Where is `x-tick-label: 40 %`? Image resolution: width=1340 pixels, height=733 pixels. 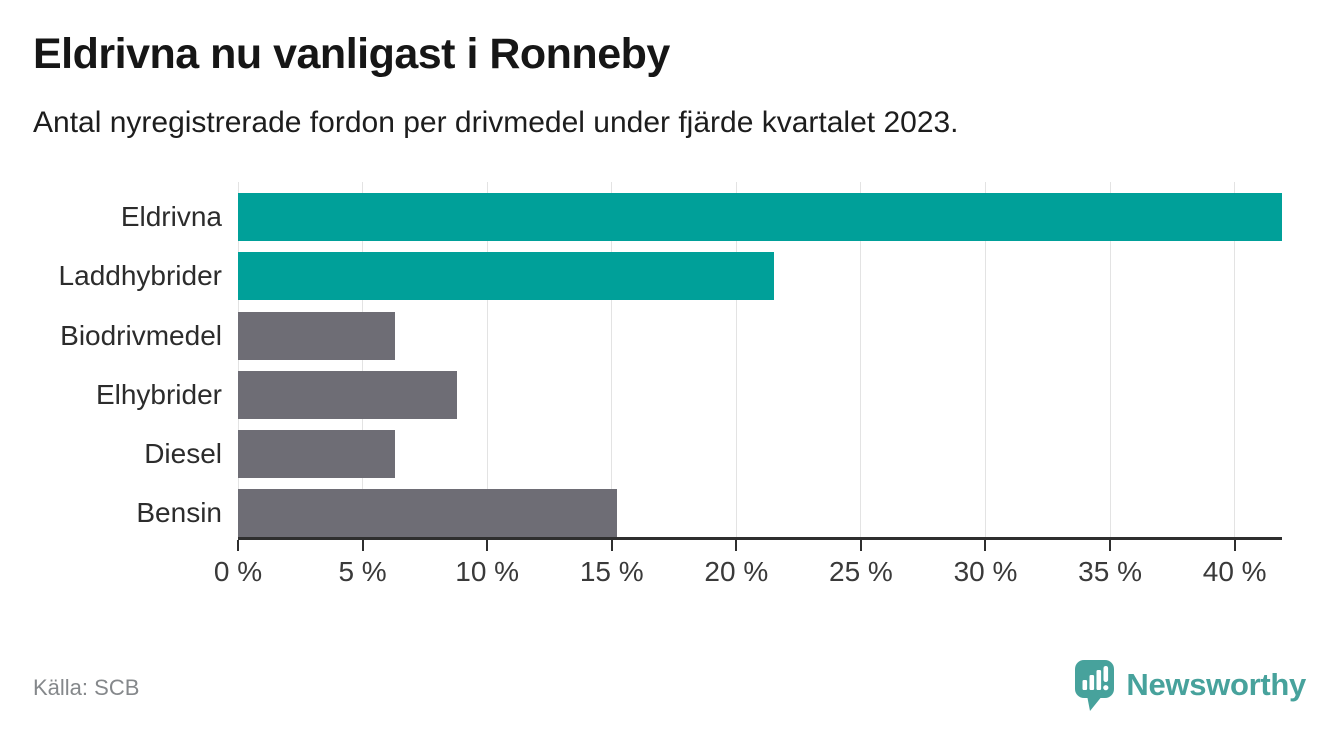 x-tick-label: 40 % is located at coordinates (1234, 571).